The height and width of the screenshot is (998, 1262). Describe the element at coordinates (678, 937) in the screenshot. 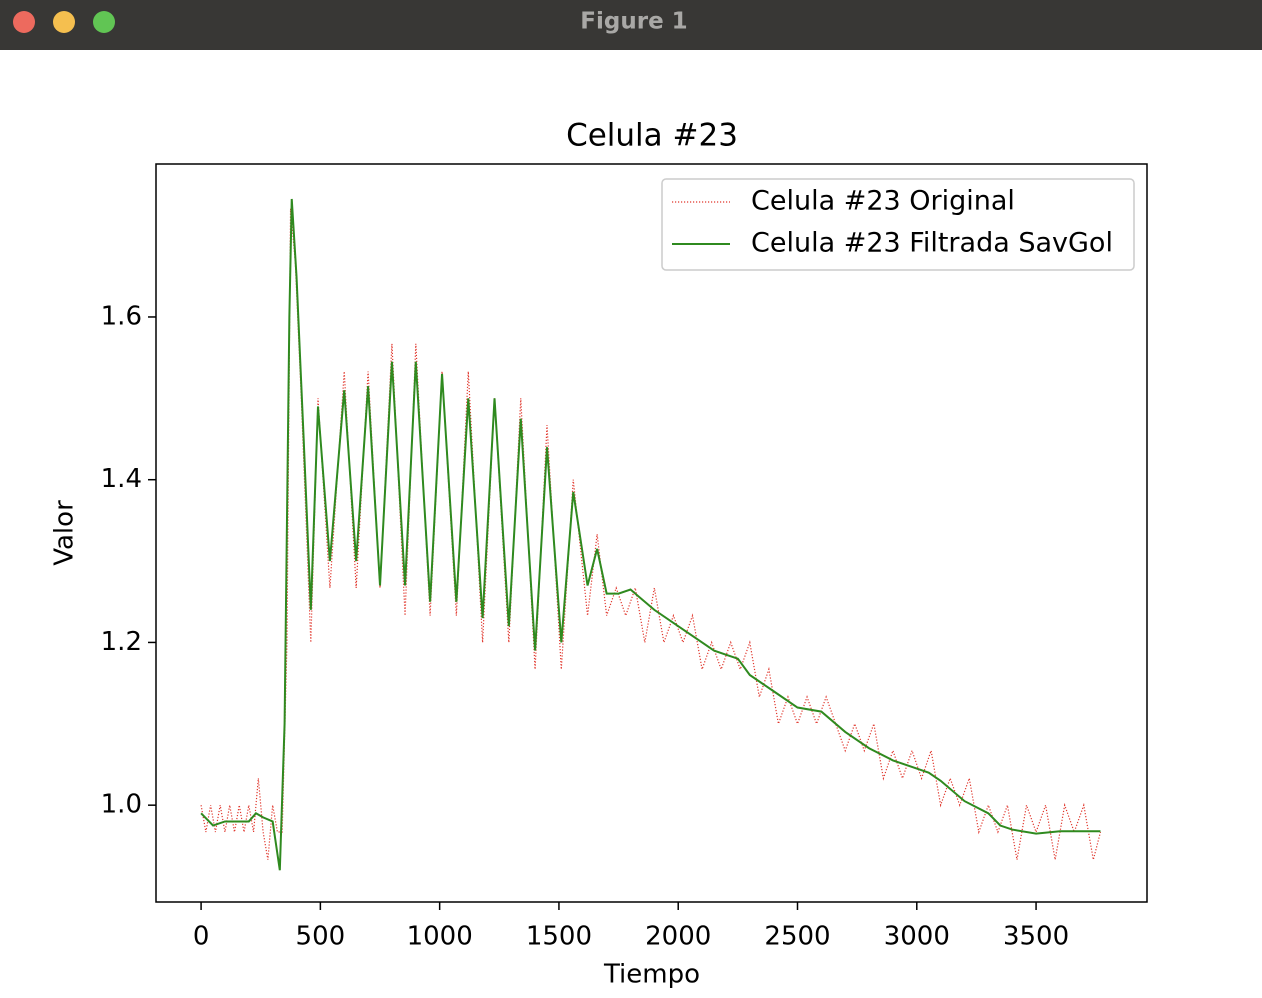

I see `x-tick-label: 2000` at that location.